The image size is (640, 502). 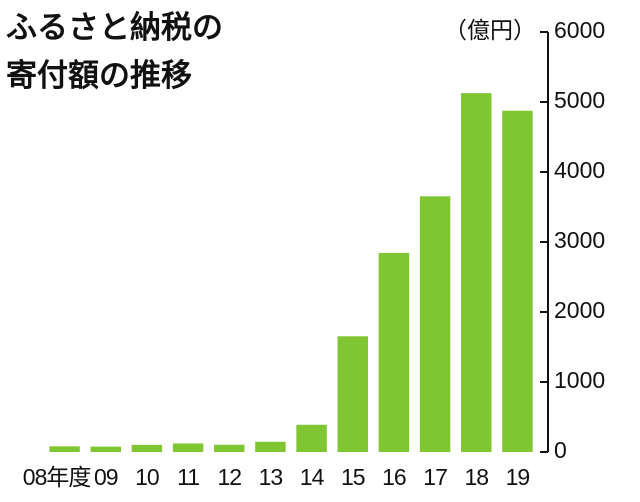 I want to click on x-tick-label: 15, so click(x=353, y=477).